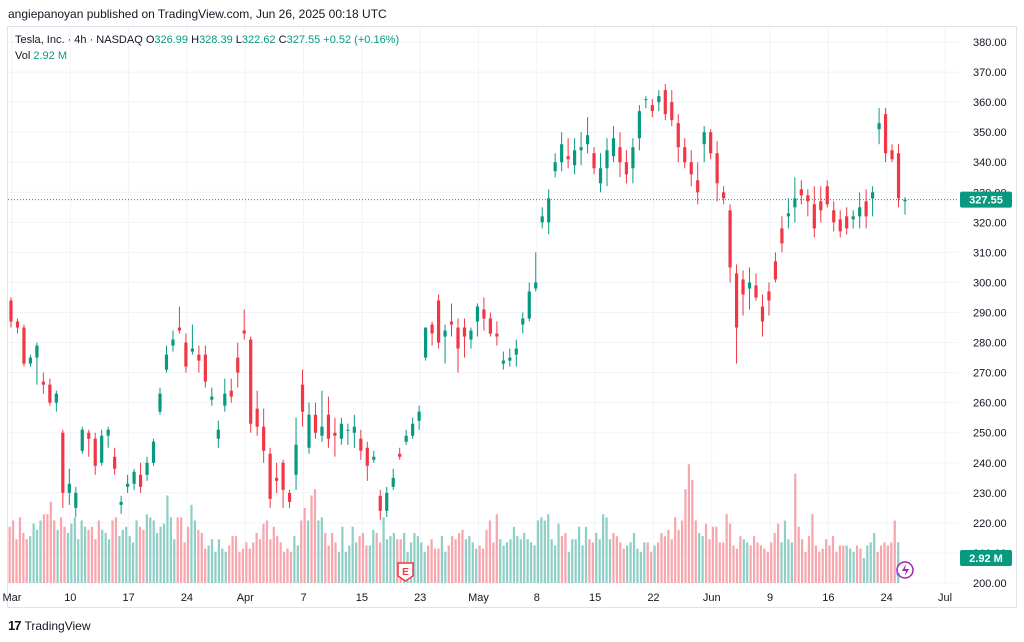 This screenshot has width=1024, height=642. Describe the element at coordinates (12, 598) in the screenshot. I see `date-tick-label: Mar` at that location.